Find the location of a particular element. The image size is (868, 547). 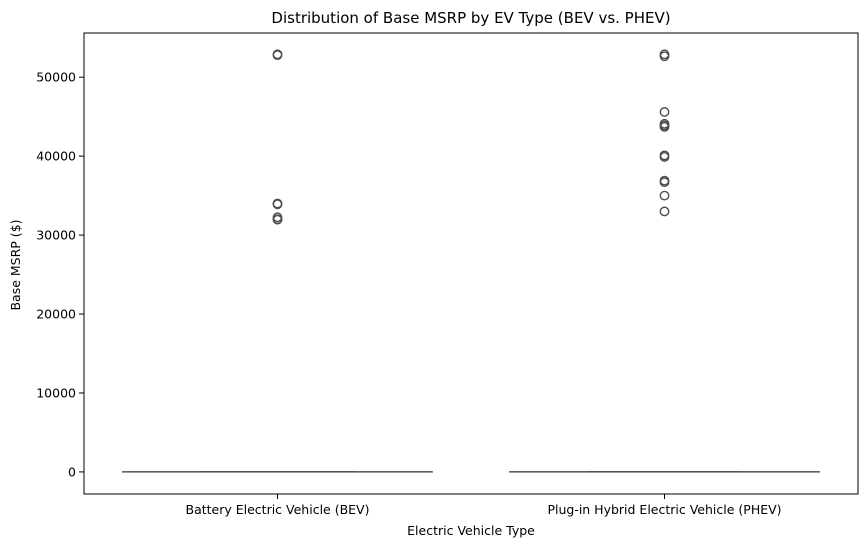

y-tick-label: 40000 is located at coordinates (56, 156).